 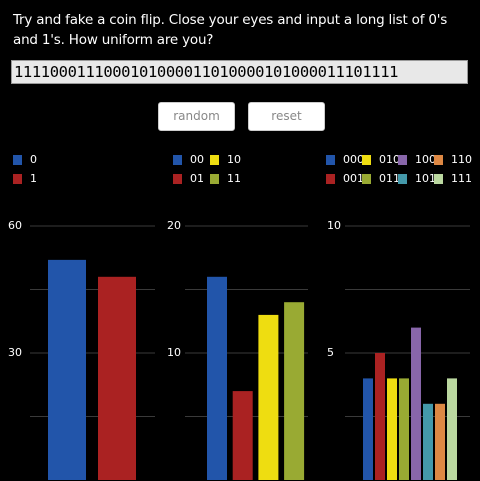 I want to click on legend-label: 111, so click(x=461, y=178).